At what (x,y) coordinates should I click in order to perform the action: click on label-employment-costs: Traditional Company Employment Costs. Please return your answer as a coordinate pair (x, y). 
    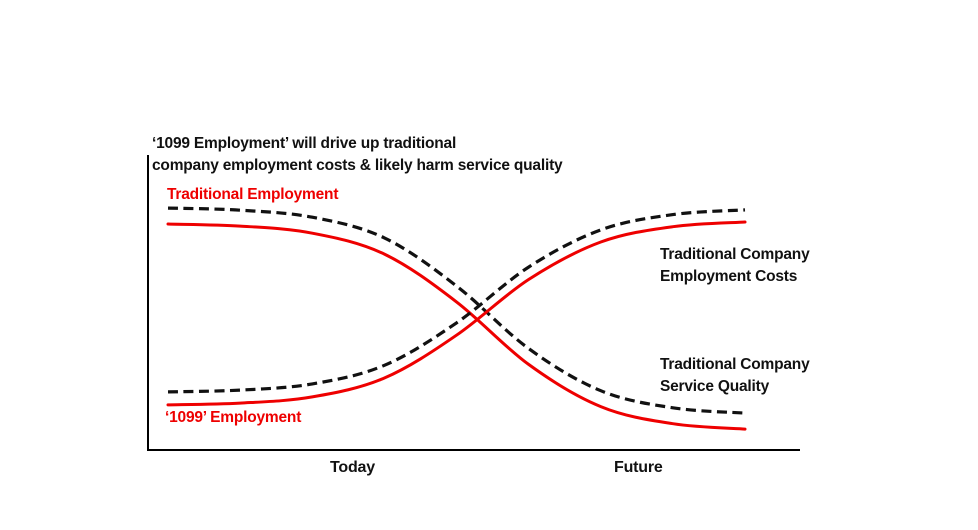
    Looking at the image, I should click on (735, 266).